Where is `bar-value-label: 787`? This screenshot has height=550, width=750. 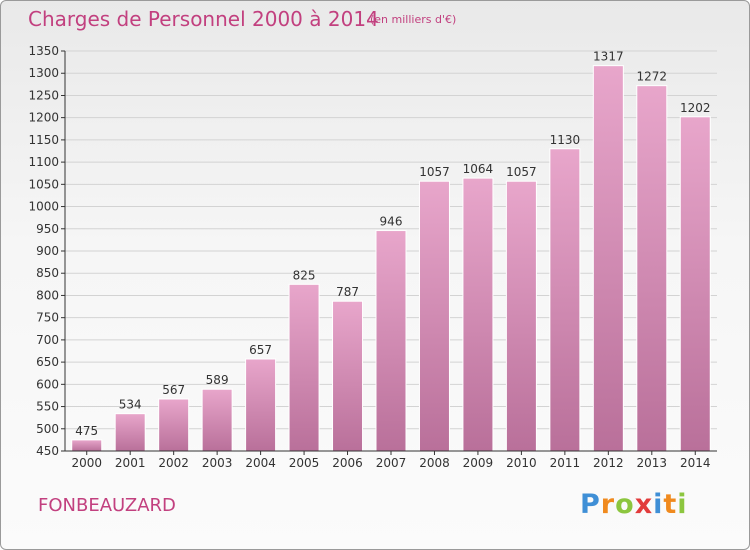 bar-value-label: 787 is located at coordinates (347, 292).